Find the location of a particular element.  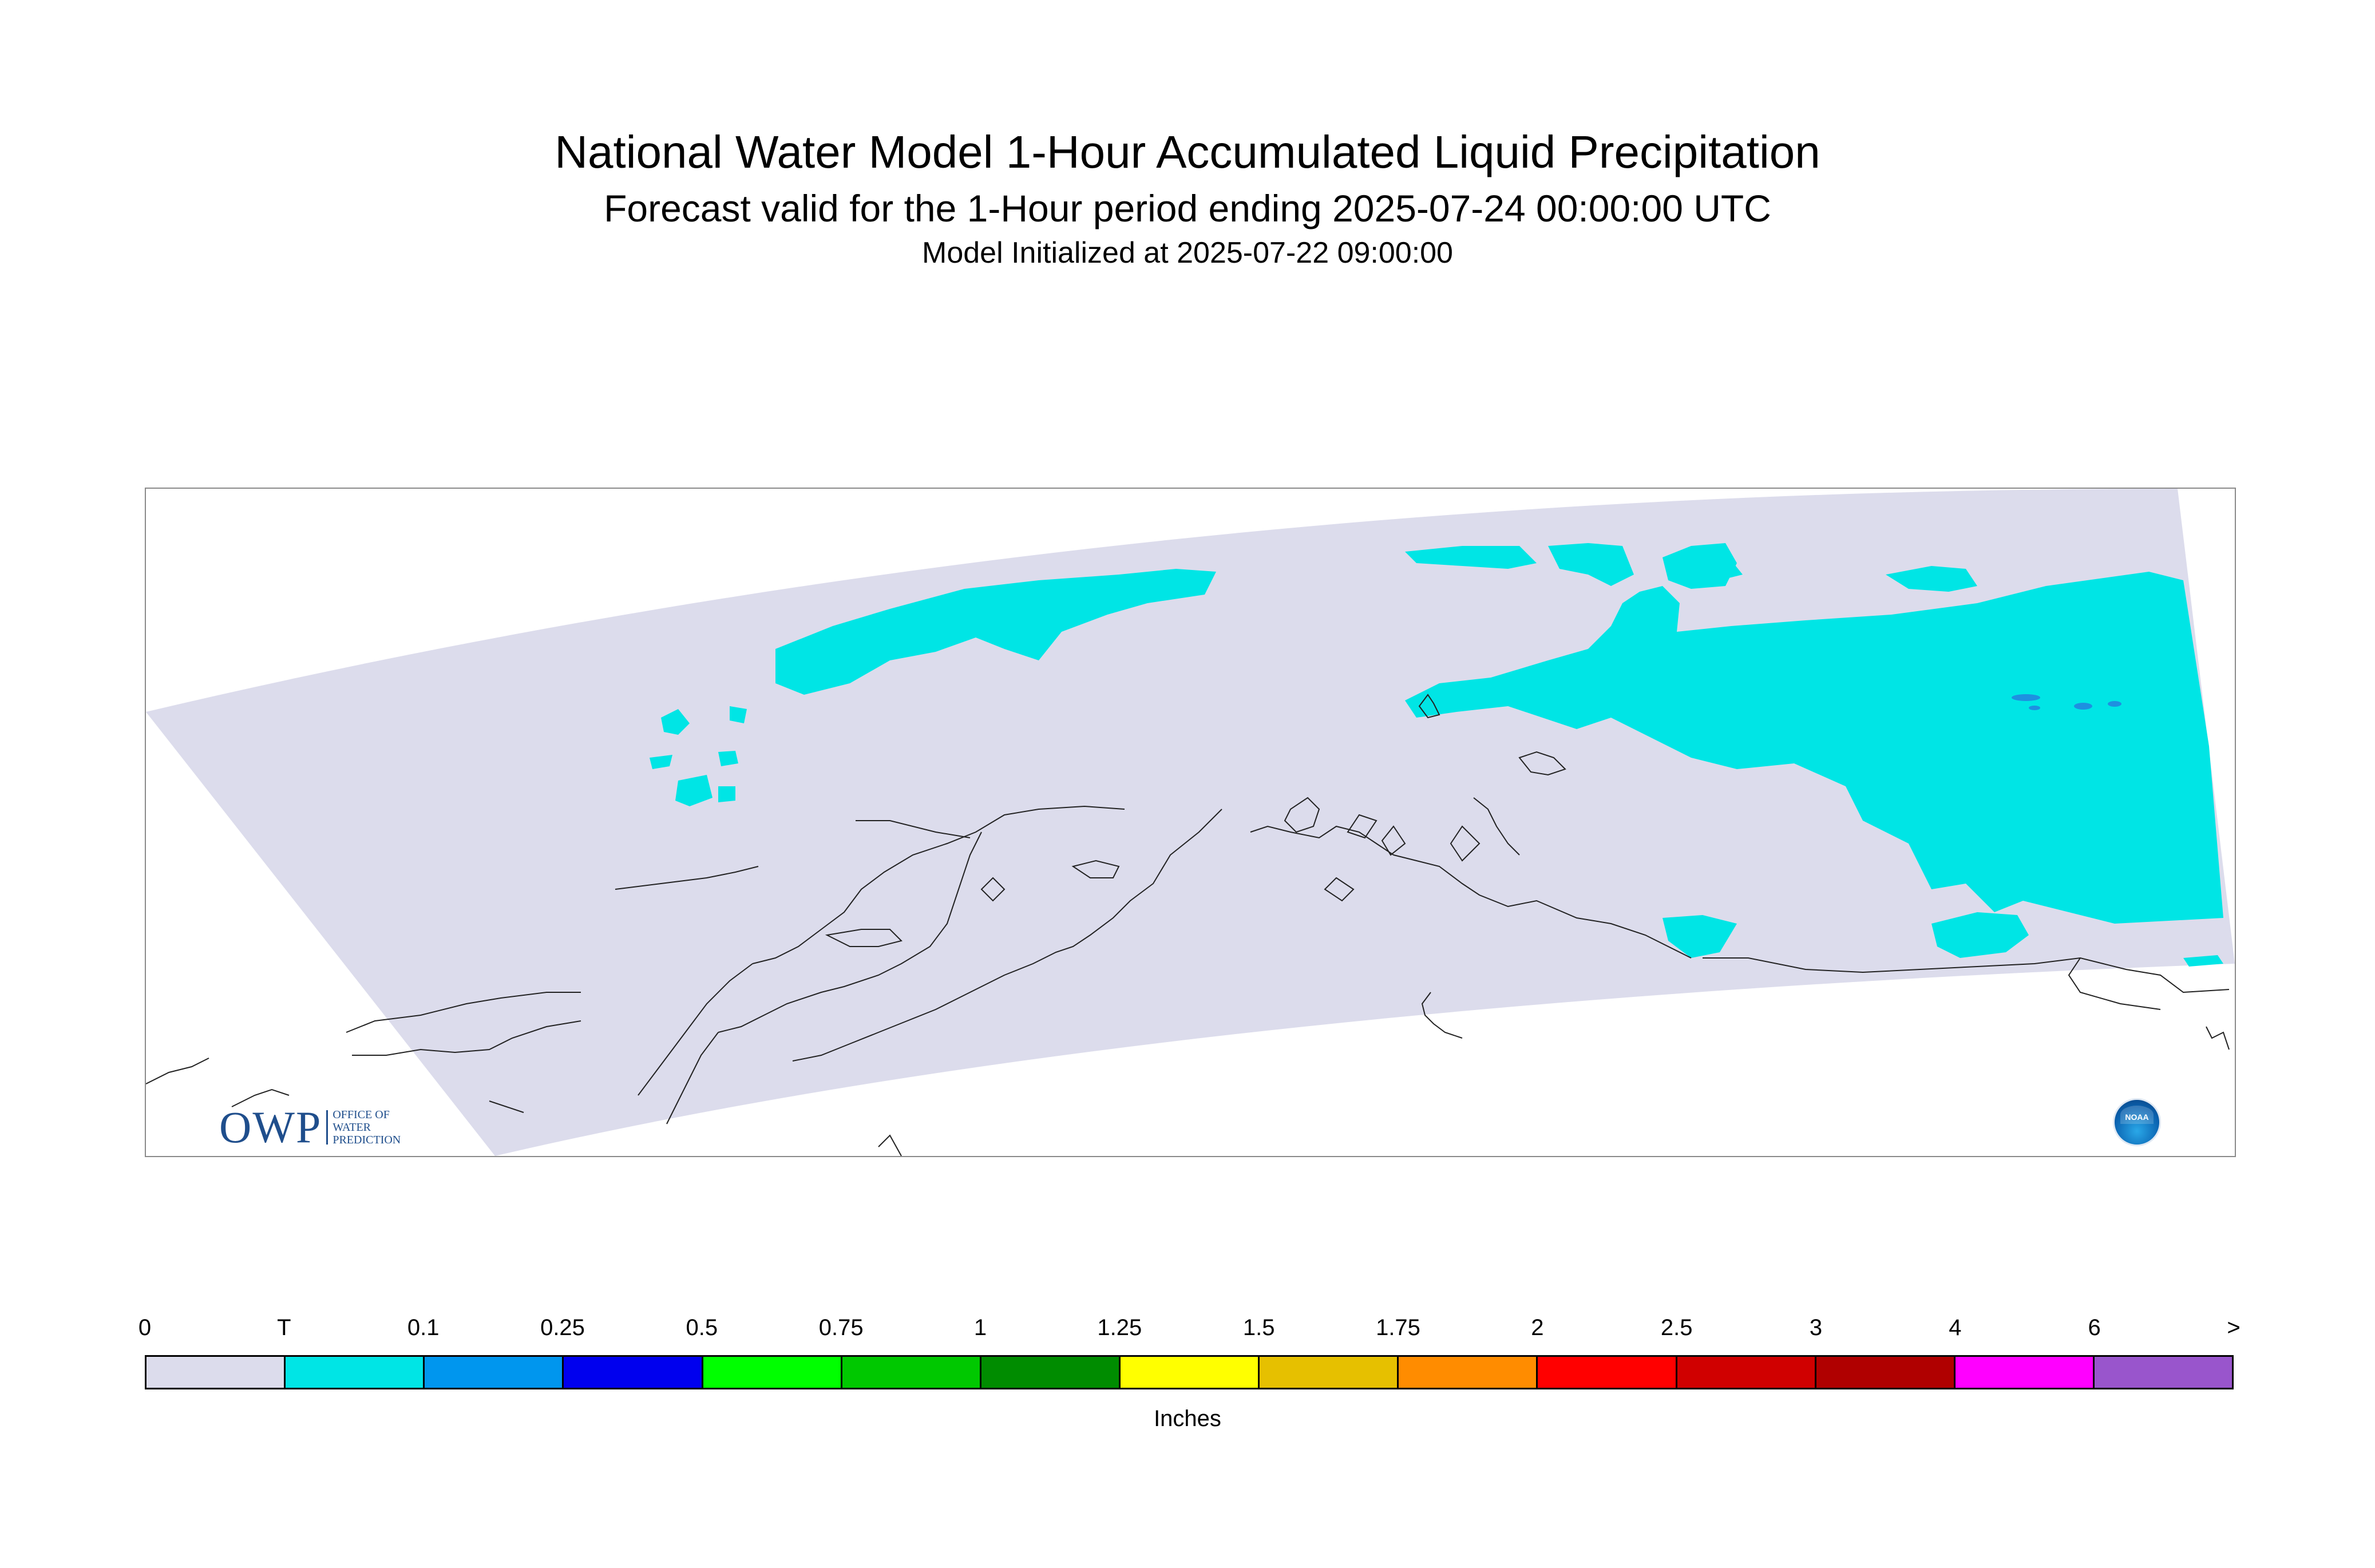

legend-tick-label: 1 is located at coordinates (980, 1327).